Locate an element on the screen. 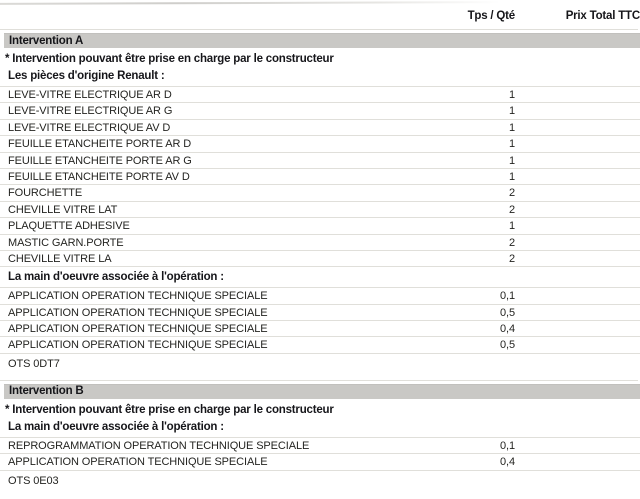 The height and width of the screenshot is (499, 640). row-label: LEVE-VITRE ELECTRIQUE AR D is located at coordinates (90, 95).